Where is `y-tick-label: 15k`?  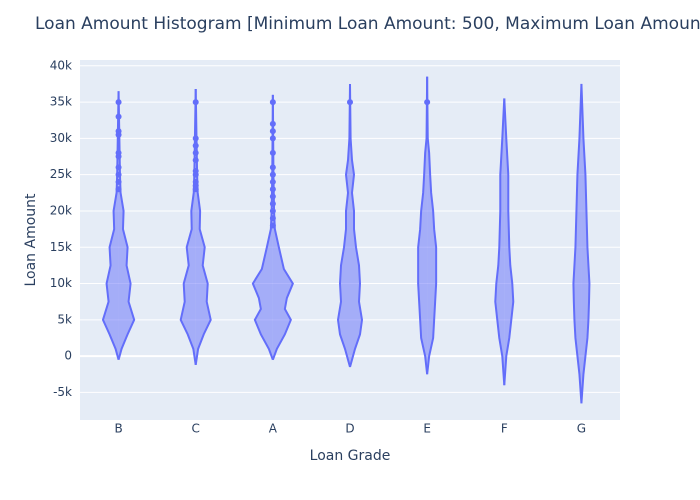 y-tick-label: 15k is located at coordinates (61, 247).